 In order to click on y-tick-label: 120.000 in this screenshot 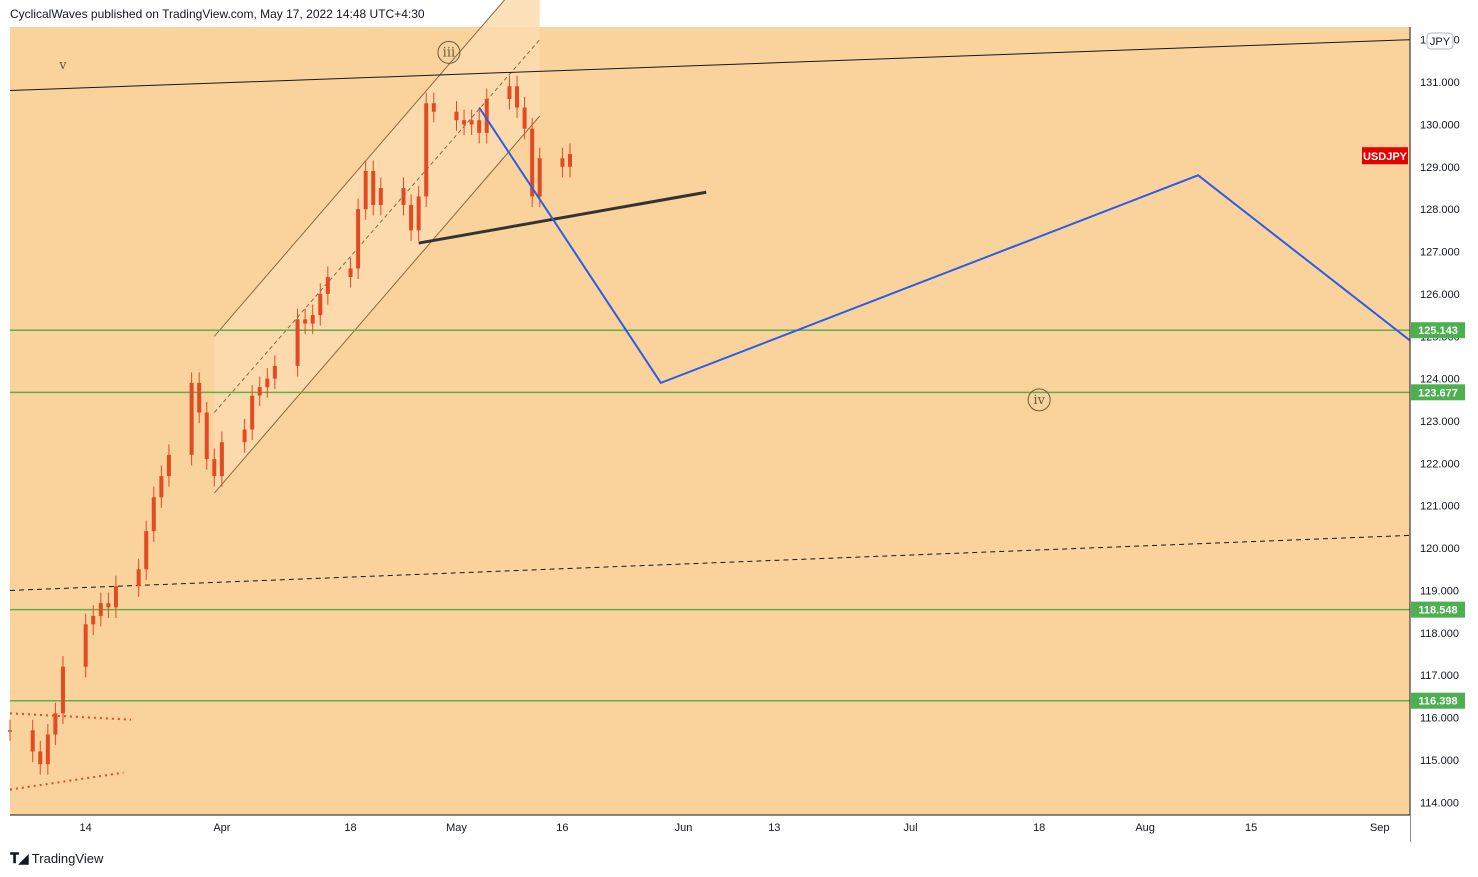, I will do `click(1440, 549)`.